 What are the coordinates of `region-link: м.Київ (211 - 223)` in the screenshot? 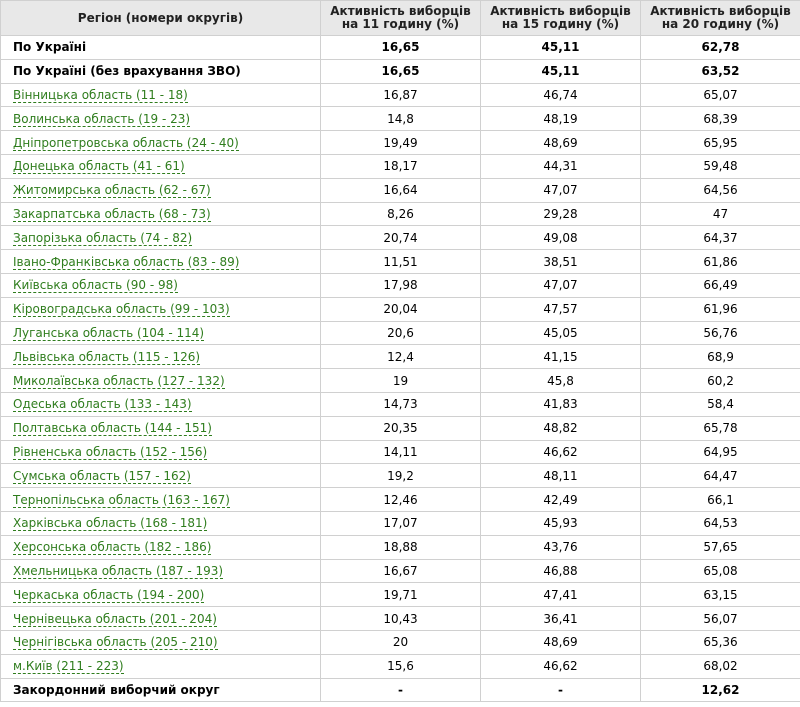 It's located at (68, 667).